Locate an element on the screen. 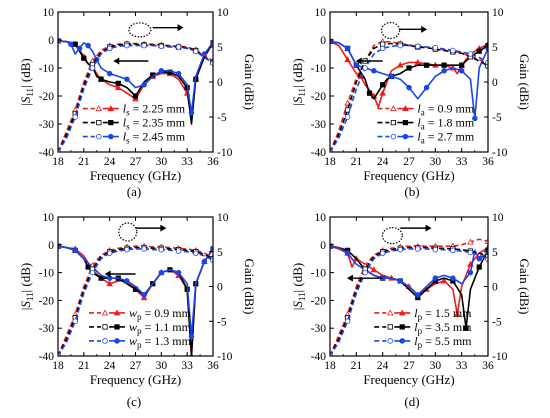 Image resolution: width=550 pixels, height=418 pixels. x-tick-label: 21 is located at coordinates (84, 162).